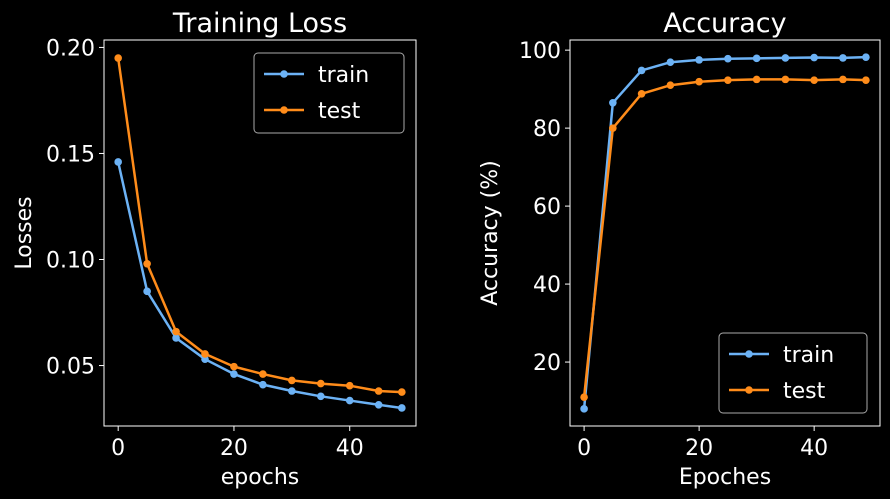  I want to click on accuracy-legend-test-marker, so click(749, 390).